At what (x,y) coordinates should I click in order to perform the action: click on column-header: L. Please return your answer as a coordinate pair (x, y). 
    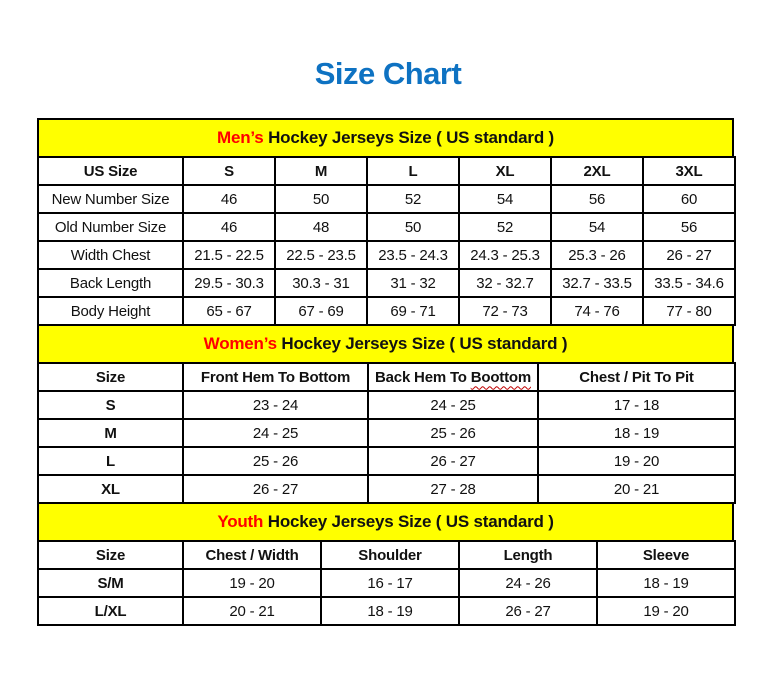
    Looking at the image, I should click on (413, 171).